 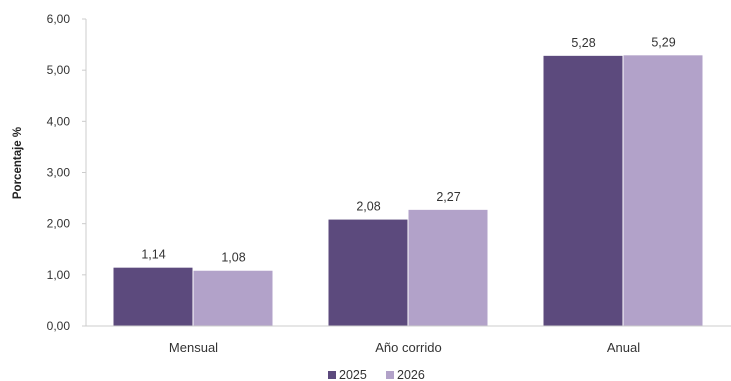 What do you see at coordinates (408, 347) in the screenshot?
I see `category-label: Año corrido` at bounding box center [408, 347].